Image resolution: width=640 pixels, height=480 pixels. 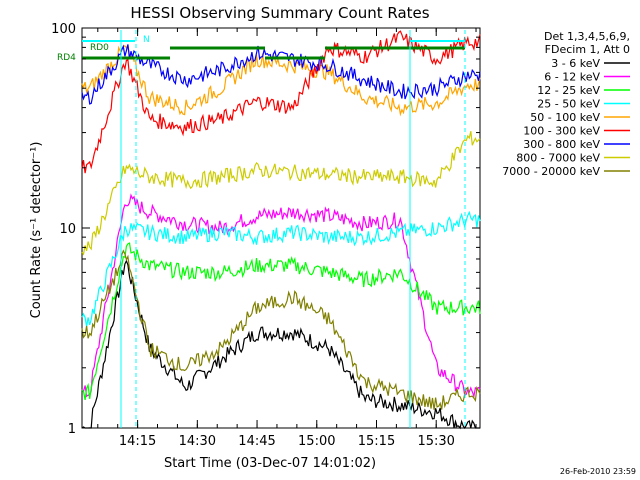 I want to click on x-tick-label-0: 14:15, so click(x=137, y=441).